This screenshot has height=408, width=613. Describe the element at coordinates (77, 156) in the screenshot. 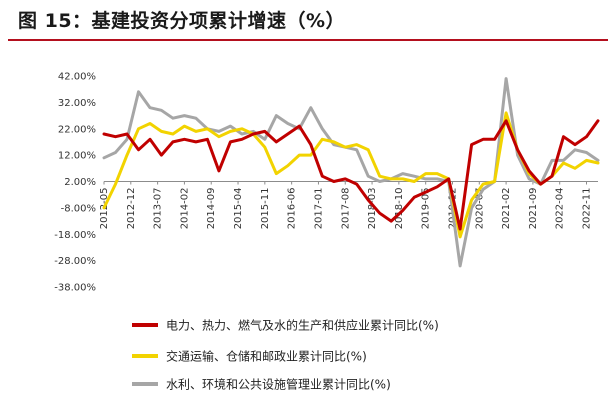

I see `y-tick-label: 12.00%` at that location.